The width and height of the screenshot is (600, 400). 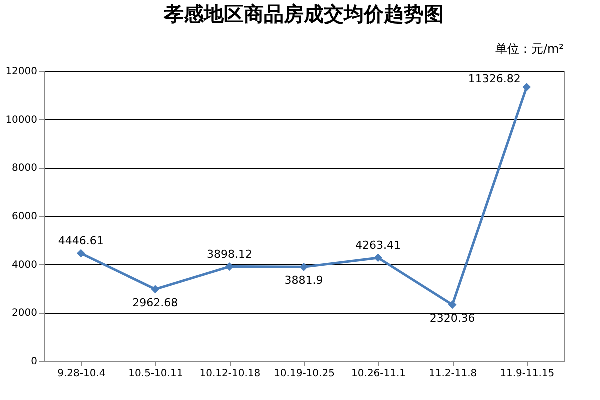 What do you see at coordinates (22, 72) in the screenshot?
I see `y-tick-label: 12000` at bounding box center [22, 72].